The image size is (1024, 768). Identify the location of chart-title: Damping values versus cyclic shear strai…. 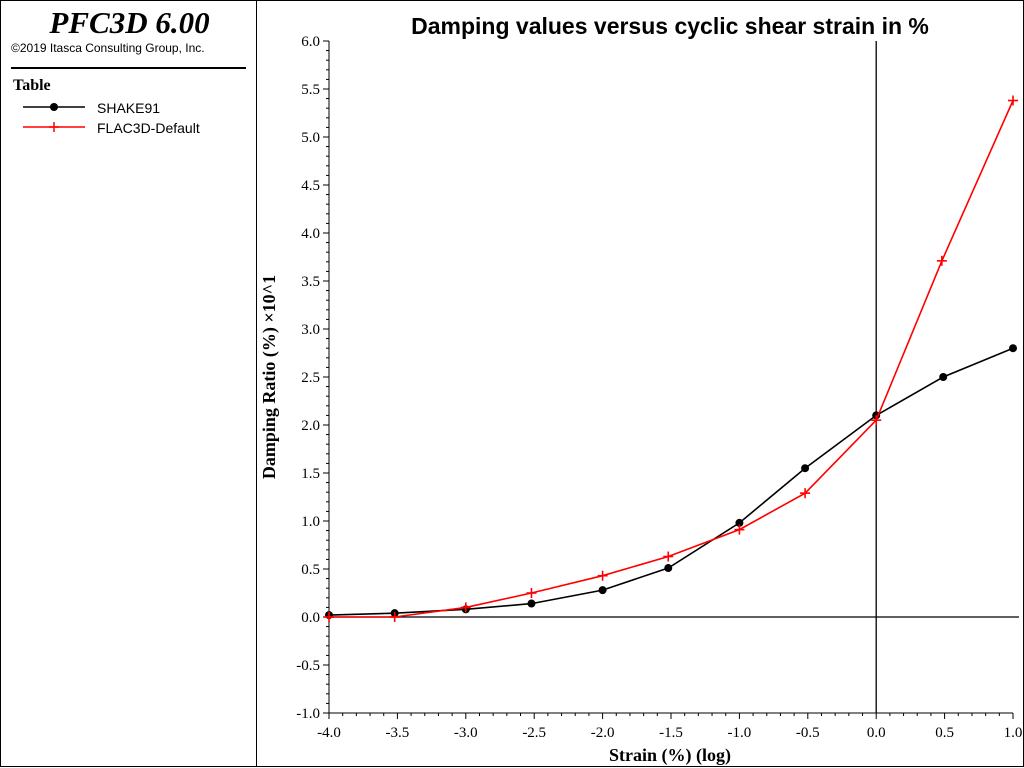
(670, 26).